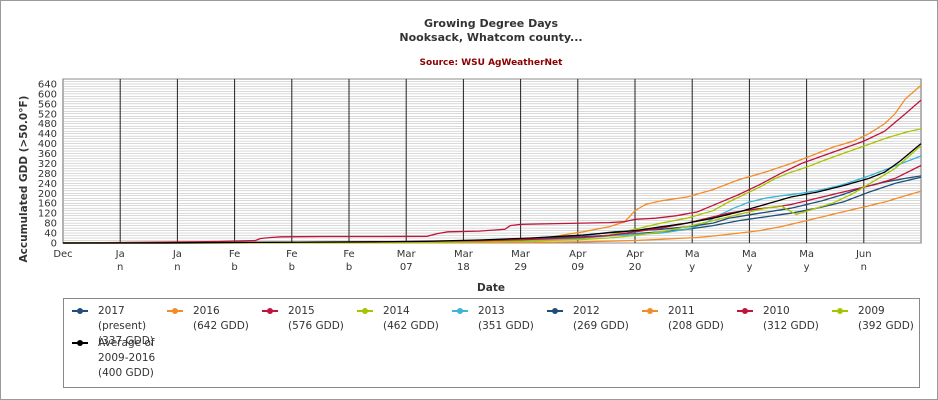 This screenshot has height=400, width=938. I want to click on legend-label: 2015 (576 GDD), so click(316, 318).